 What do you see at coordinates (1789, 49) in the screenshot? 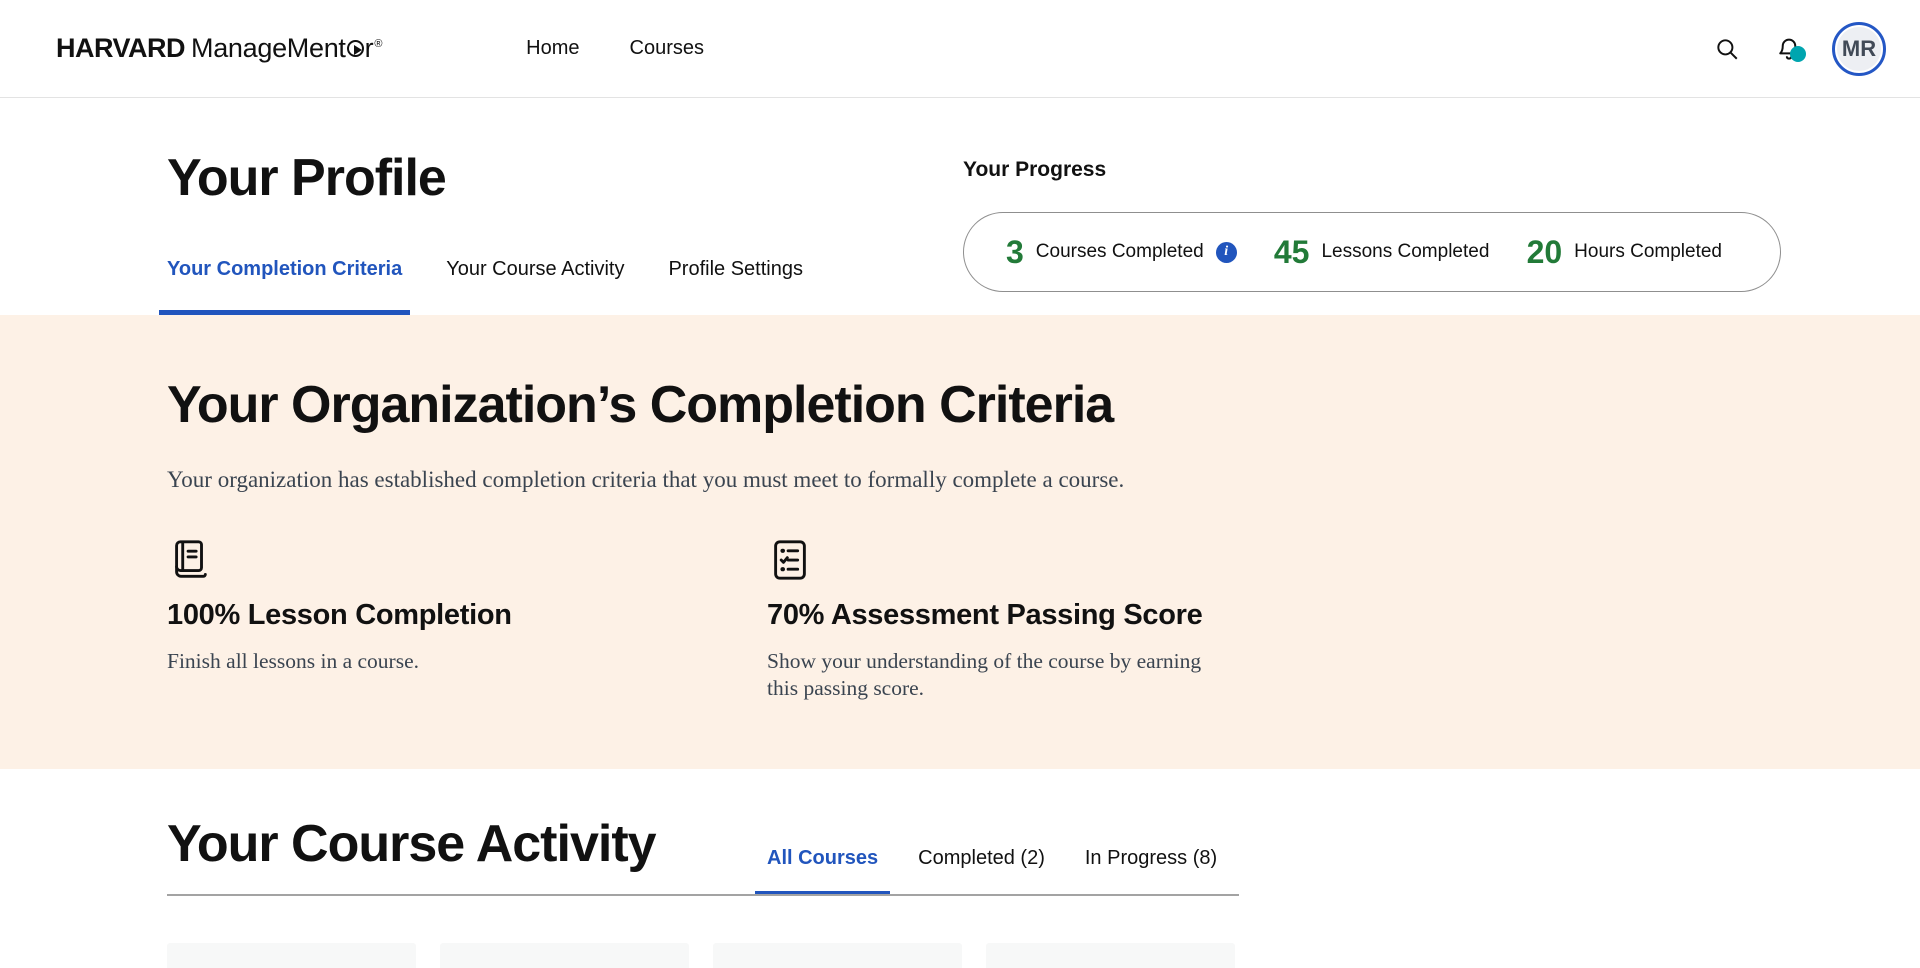
I see `notifications-button` at bounding box center [1789, 49].